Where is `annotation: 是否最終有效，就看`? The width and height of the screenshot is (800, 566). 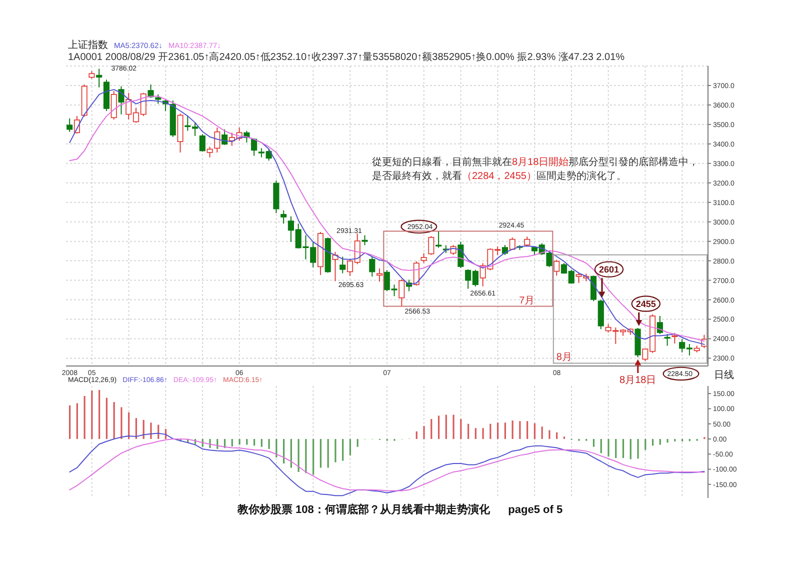
annotation: 是否最終有效，就看 is located at coordinates (417, 176).